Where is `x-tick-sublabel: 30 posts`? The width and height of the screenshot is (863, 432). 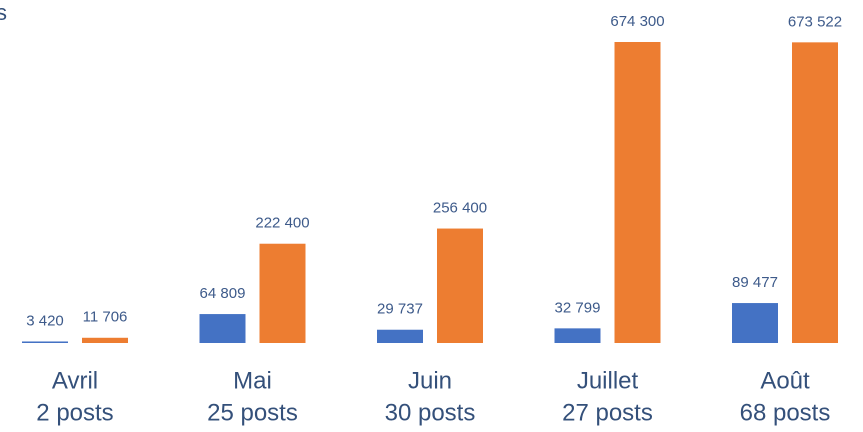
x-tick-sublabel: 30 posts is located at coordinates (430, 412).